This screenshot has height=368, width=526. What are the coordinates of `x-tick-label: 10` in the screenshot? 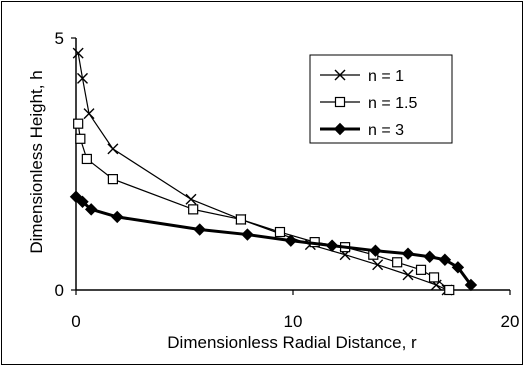 It's located at (293, 321).